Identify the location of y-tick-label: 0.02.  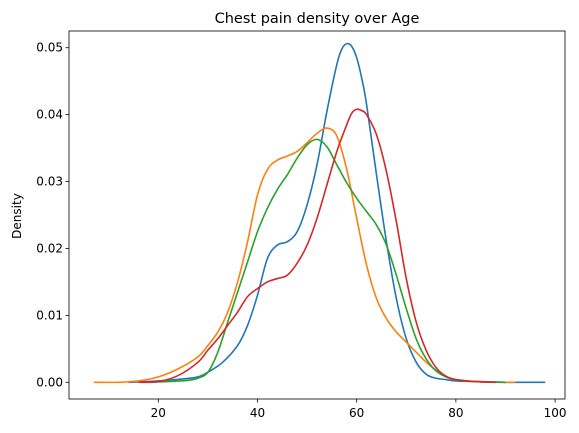
(49, 248).